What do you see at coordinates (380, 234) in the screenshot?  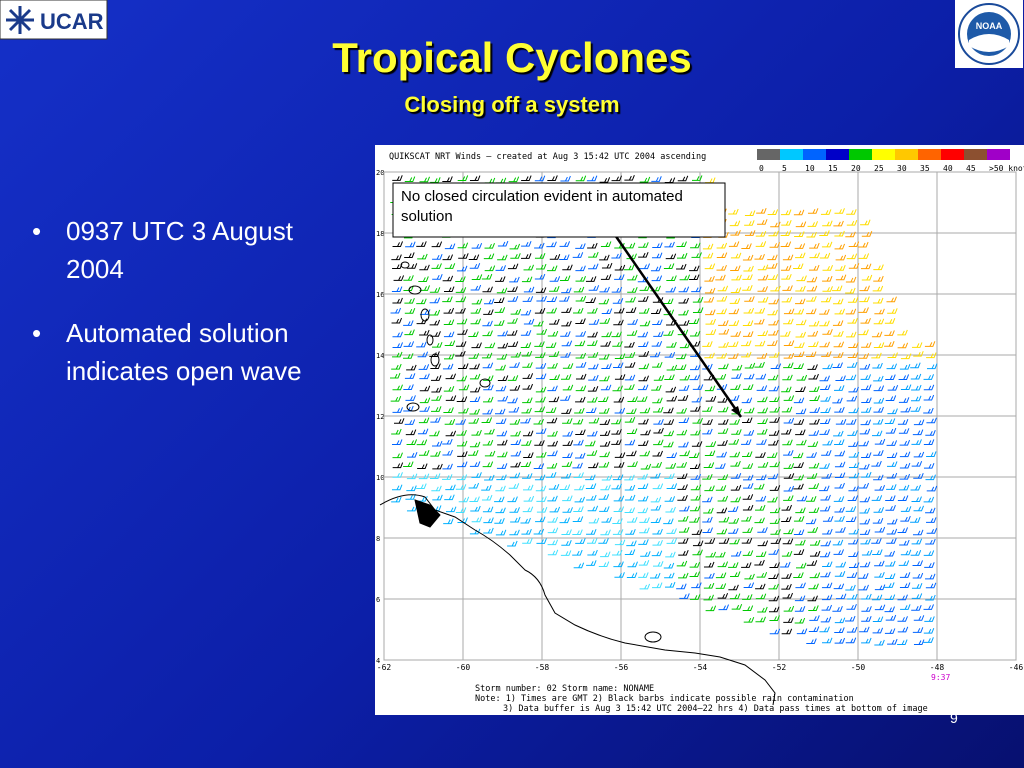 I see `lat-label: 18` at bounding box center [380, 234].